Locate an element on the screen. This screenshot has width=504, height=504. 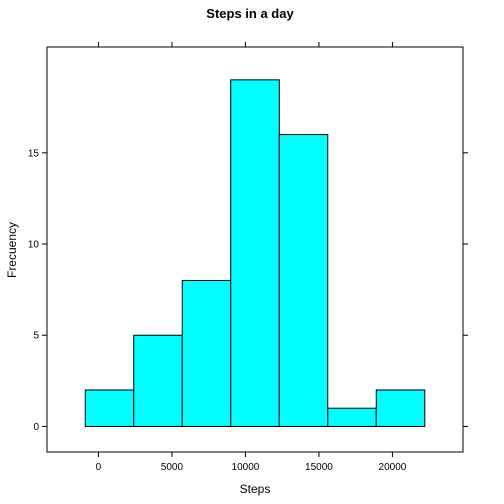
chart-title: Steps in a day is located at coordinates (250, 13).